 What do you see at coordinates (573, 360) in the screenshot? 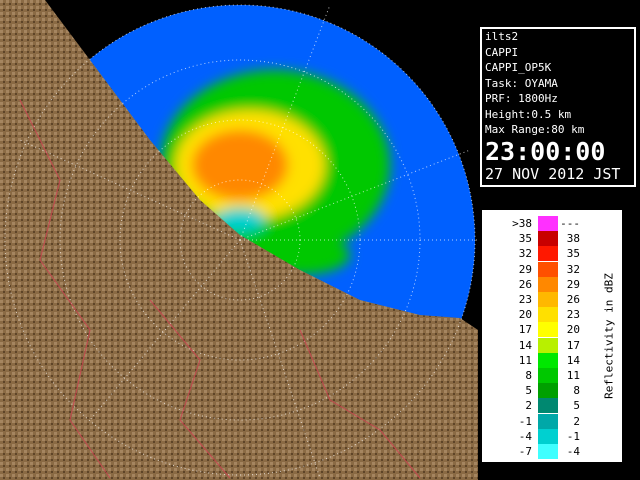
I see `legend-high: 14` at bounding box center [573, 360].